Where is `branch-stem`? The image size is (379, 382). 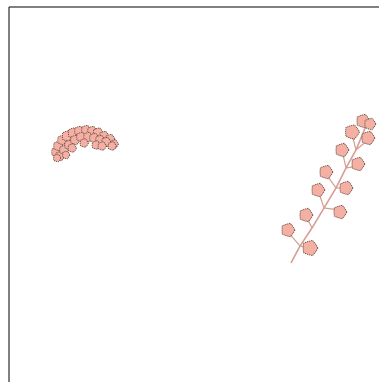 branch-stem is located at coordinates (328, 194).